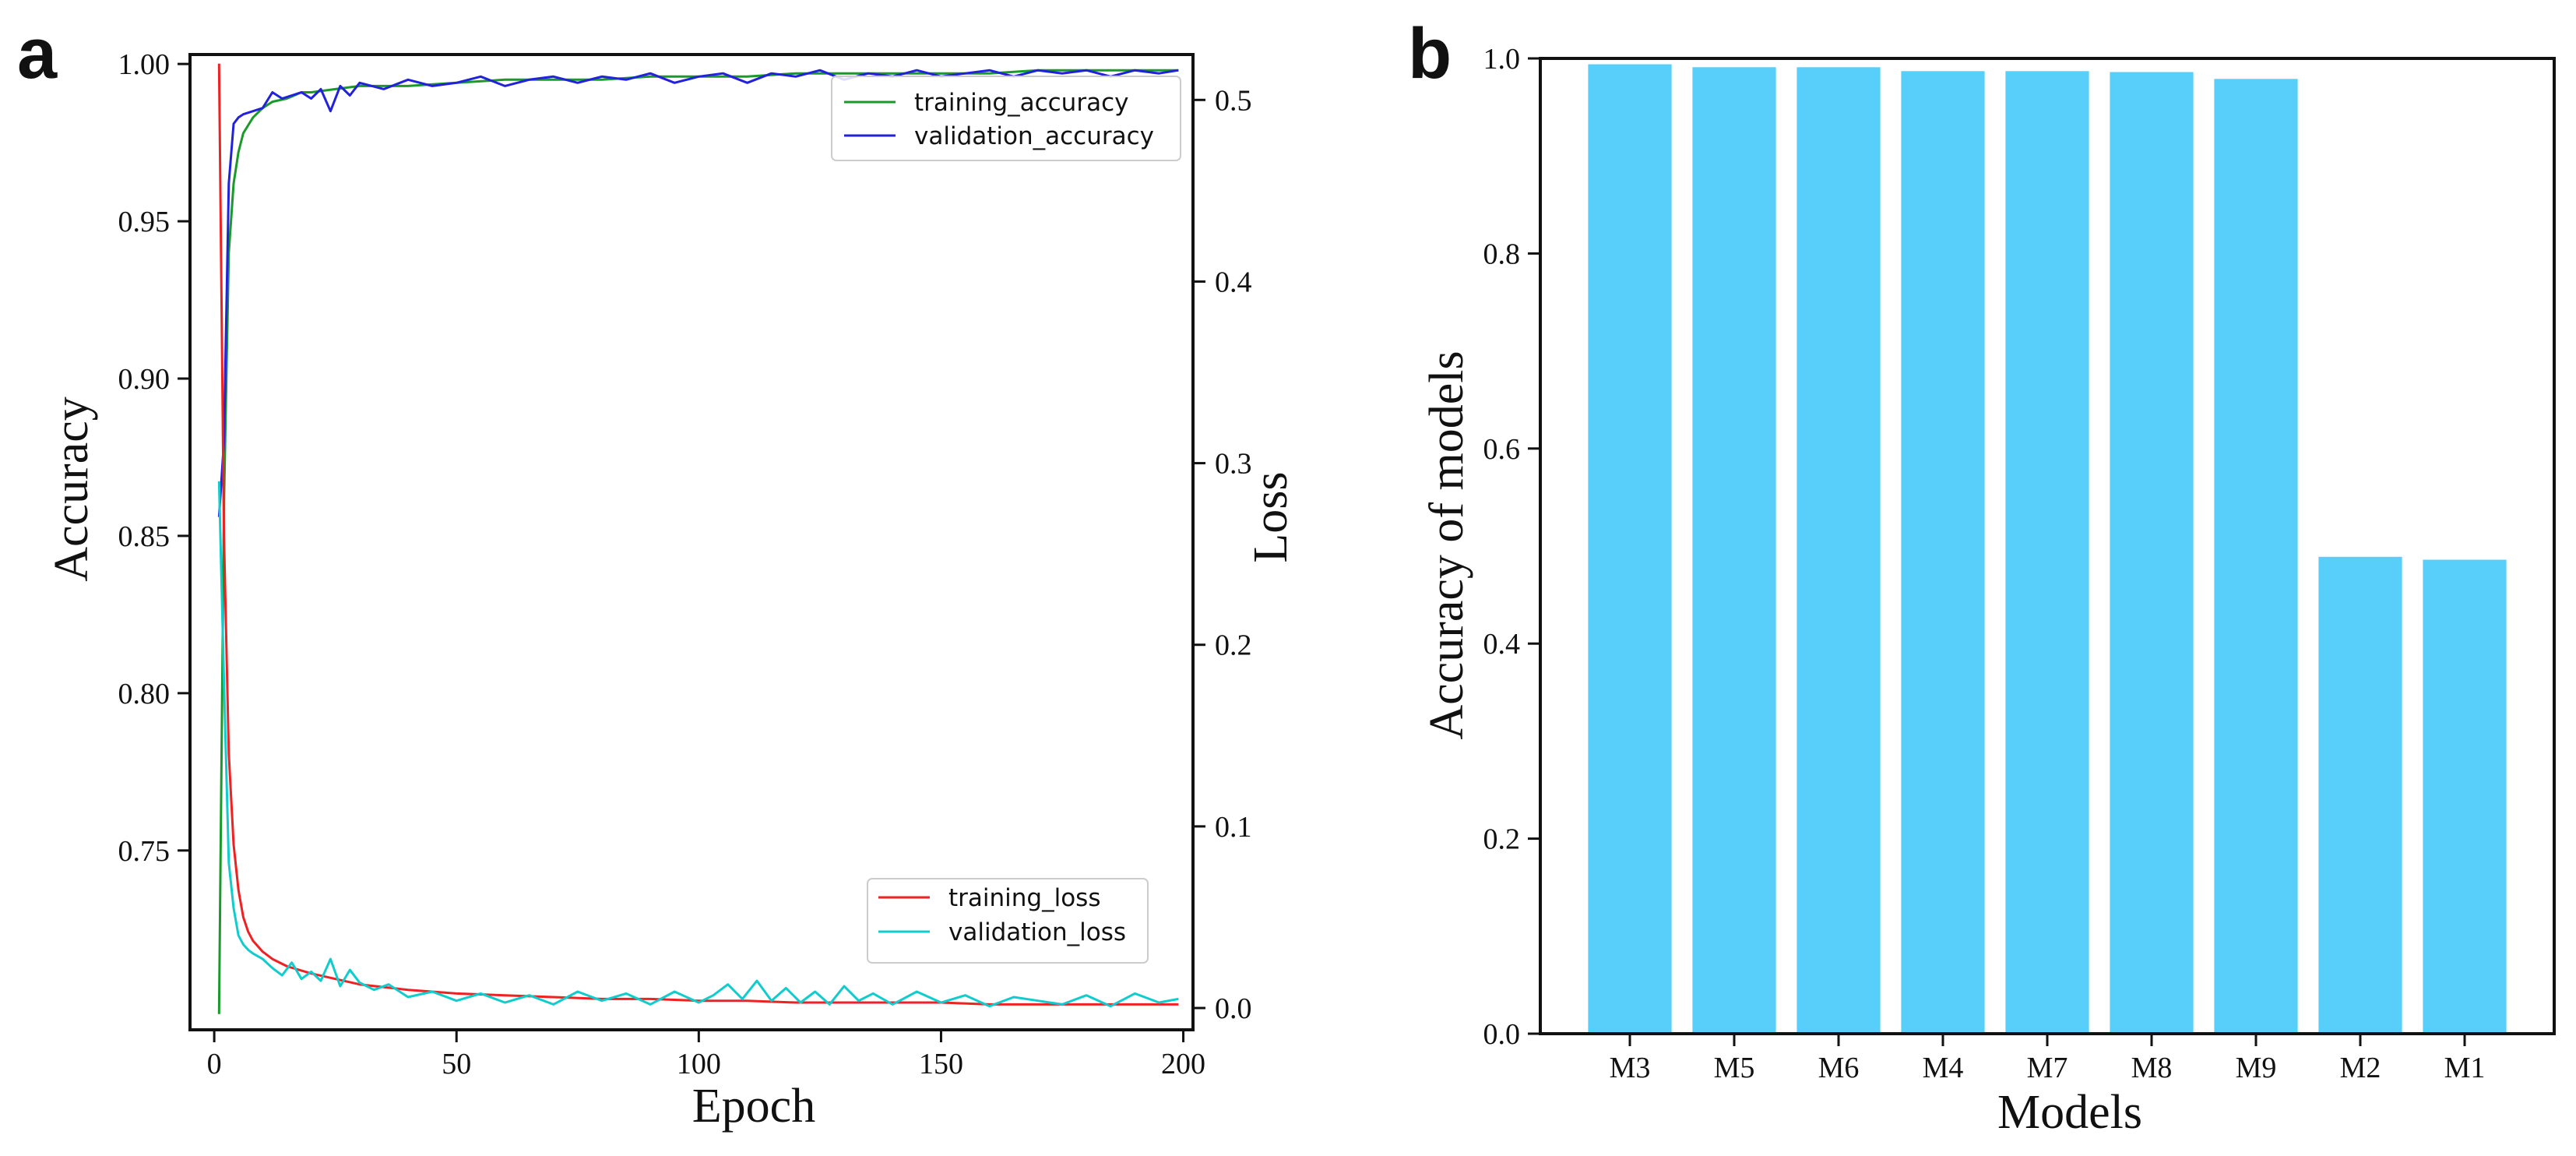 This screenshot has height=1156, width=2576. Describe the element at coordinates (1024, 898) in the screenshot. I see `legend-training-loss-label: training_loss` at that location.